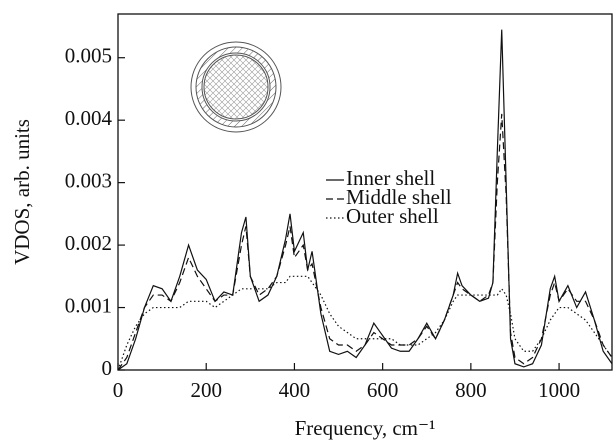  What do you see at coordinates (88, 243) in the screenshot?
I see `y-tick-label: 0.002` at bounding box center [88, 243].